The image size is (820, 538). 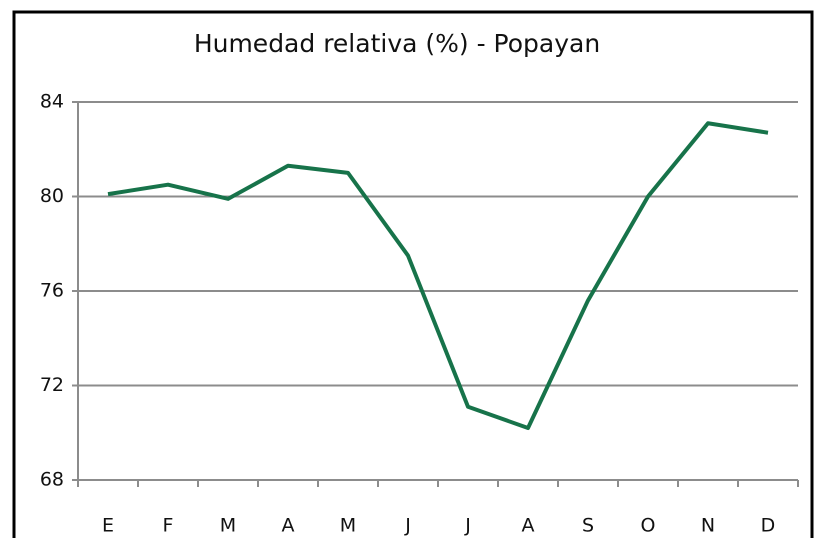 I want to click on y-tick-label: 80, so click(x=52, y=196).